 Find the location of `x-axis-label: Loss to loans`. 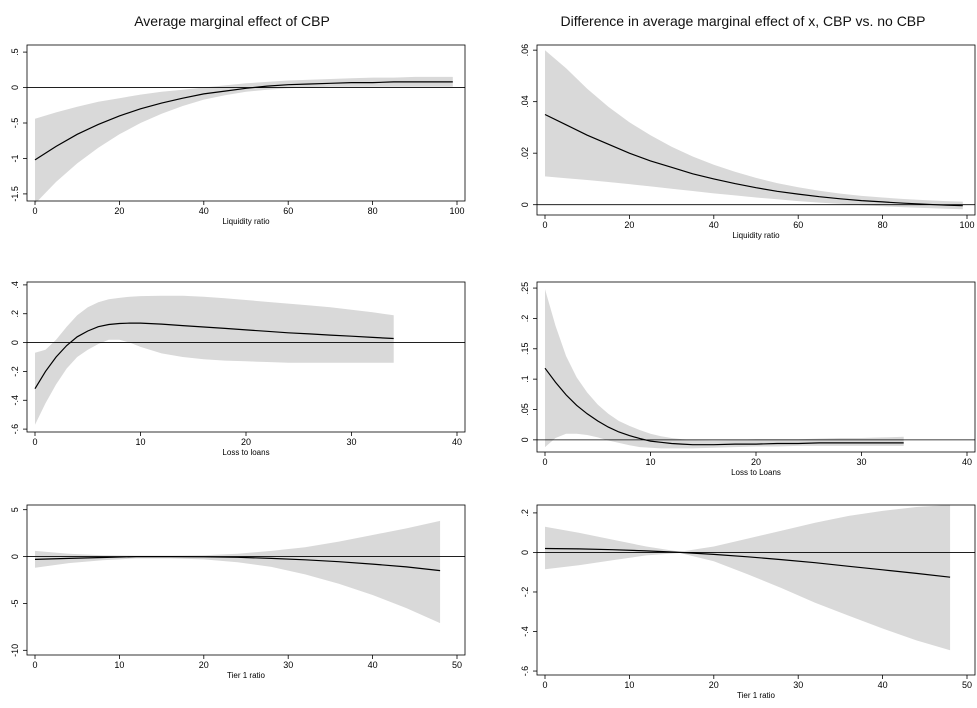

x-axis-label: Loss to loans is located at coordinates (245, 452).